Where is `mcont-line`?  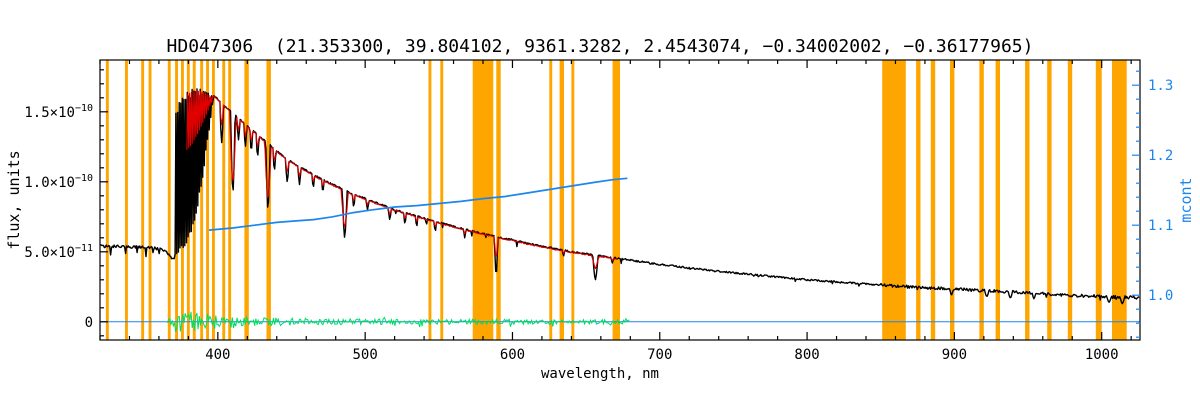 mcont-line is located at coordinates (418, 204).